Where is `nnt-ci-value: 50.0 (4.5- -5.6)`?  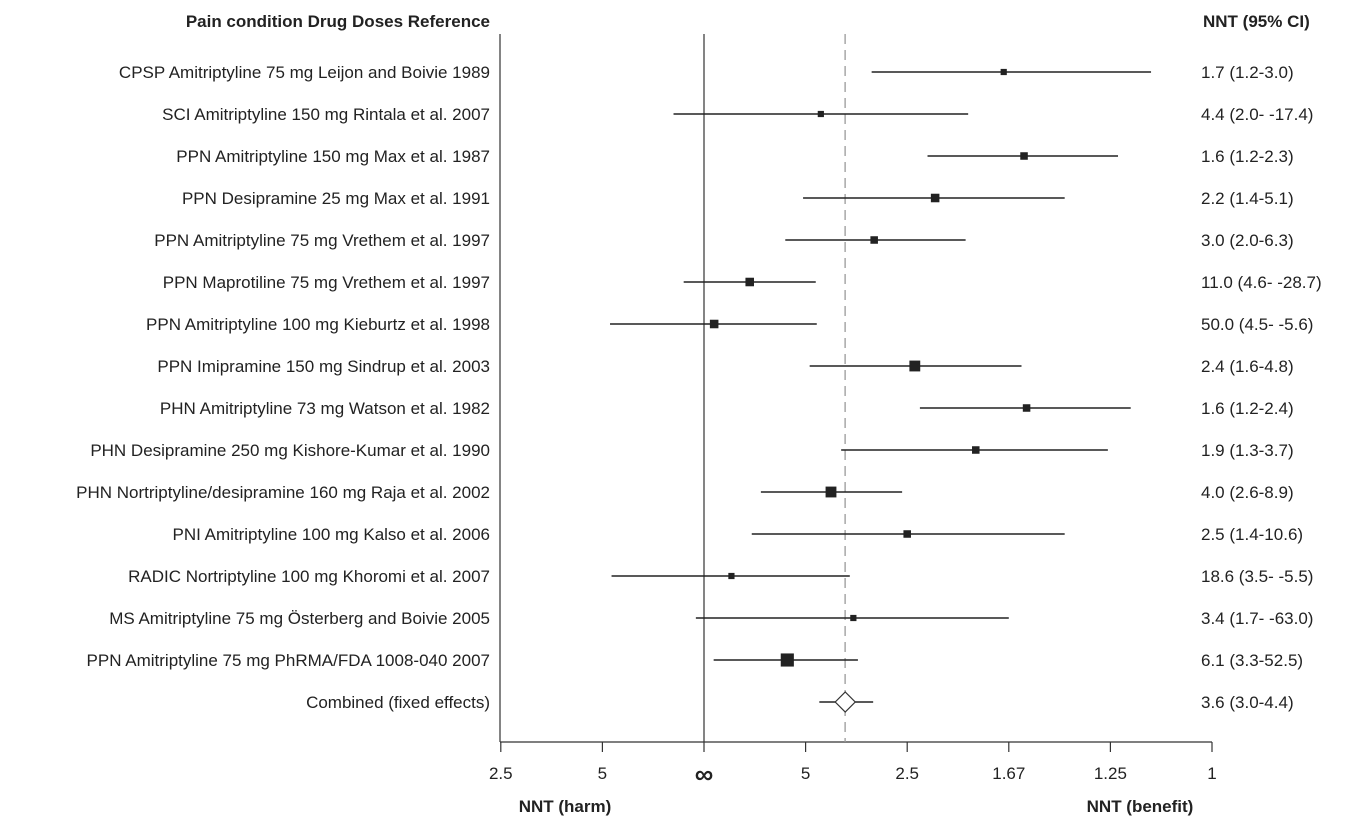
nnt-ci-value: 50.0 (4.5- -5.6) is located at coordinates (1257, 324).